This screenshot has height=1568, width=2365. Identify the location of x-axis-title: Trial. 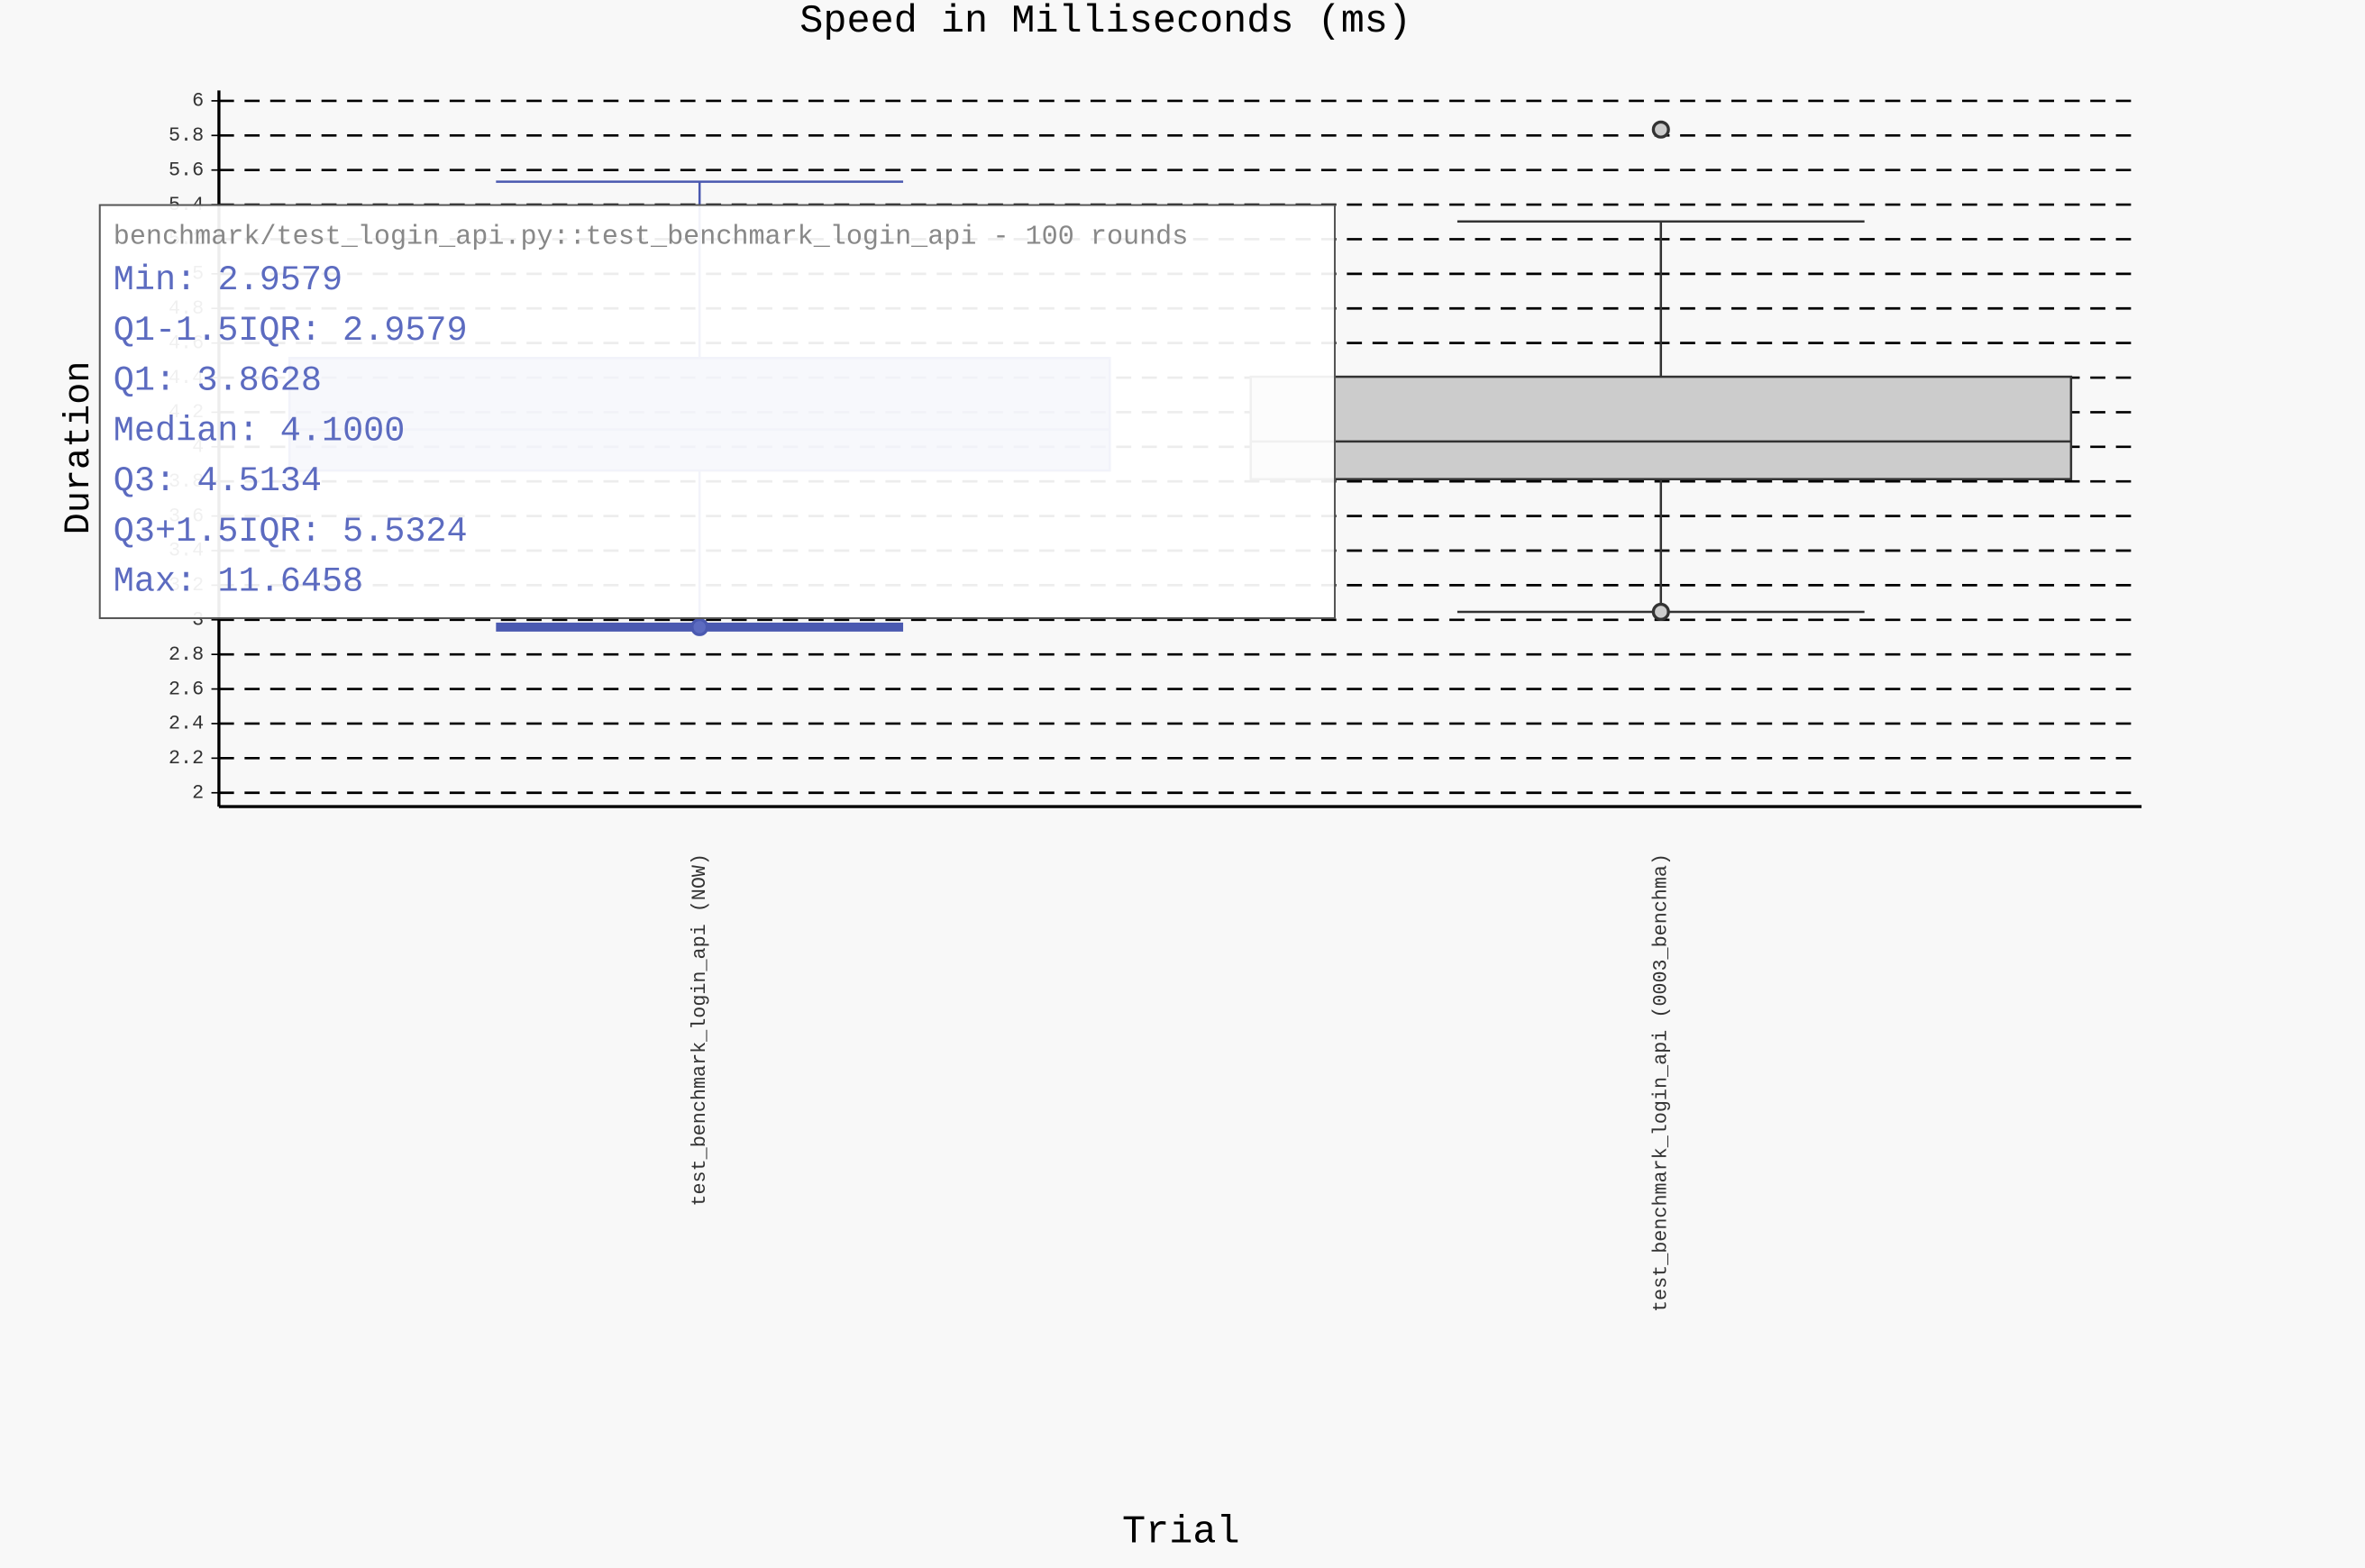
(1181, 1532).